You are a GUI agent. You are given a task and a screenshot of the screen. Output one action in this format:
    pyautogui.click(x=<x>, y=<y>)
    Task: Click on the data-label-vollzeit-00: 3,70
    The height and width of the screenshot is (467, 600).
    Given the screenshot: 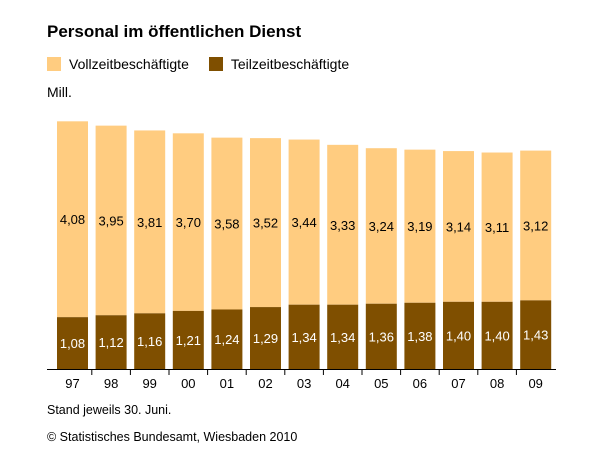 What is the action you would take?
    pyautogui.click(x=188, y=222)
    